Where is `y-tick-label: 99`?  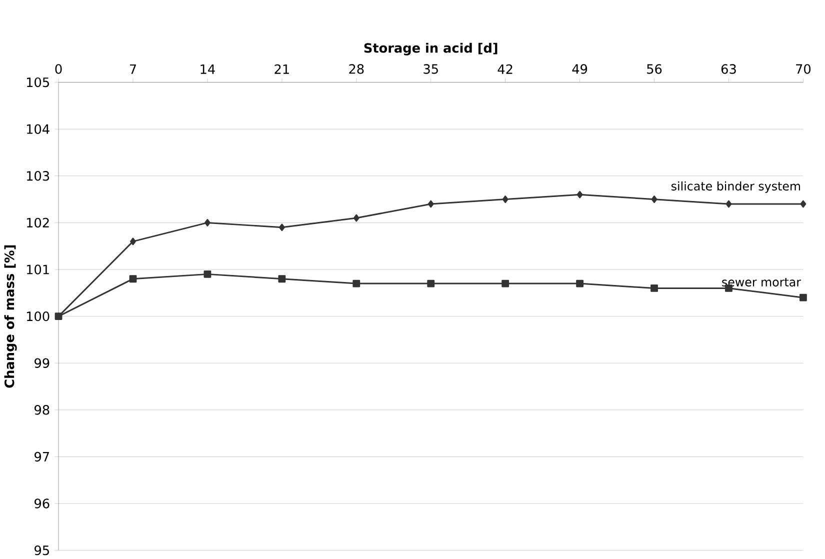 y-tick-label: 99 is located at coordinates (42, 363).